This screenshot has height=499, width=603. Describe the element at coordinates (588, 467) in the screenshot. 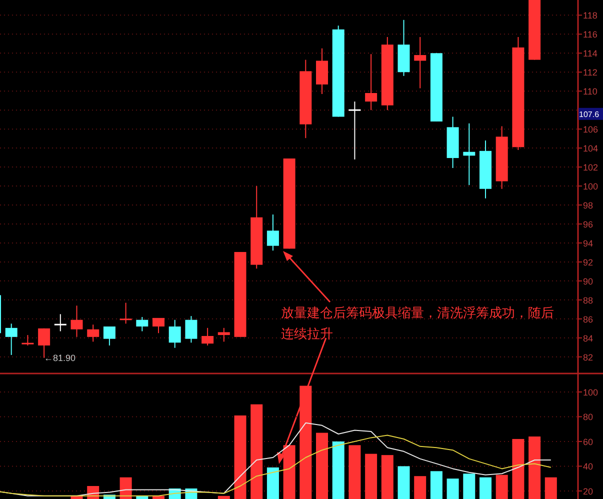

I see `y-tick-label: 40` at that location.